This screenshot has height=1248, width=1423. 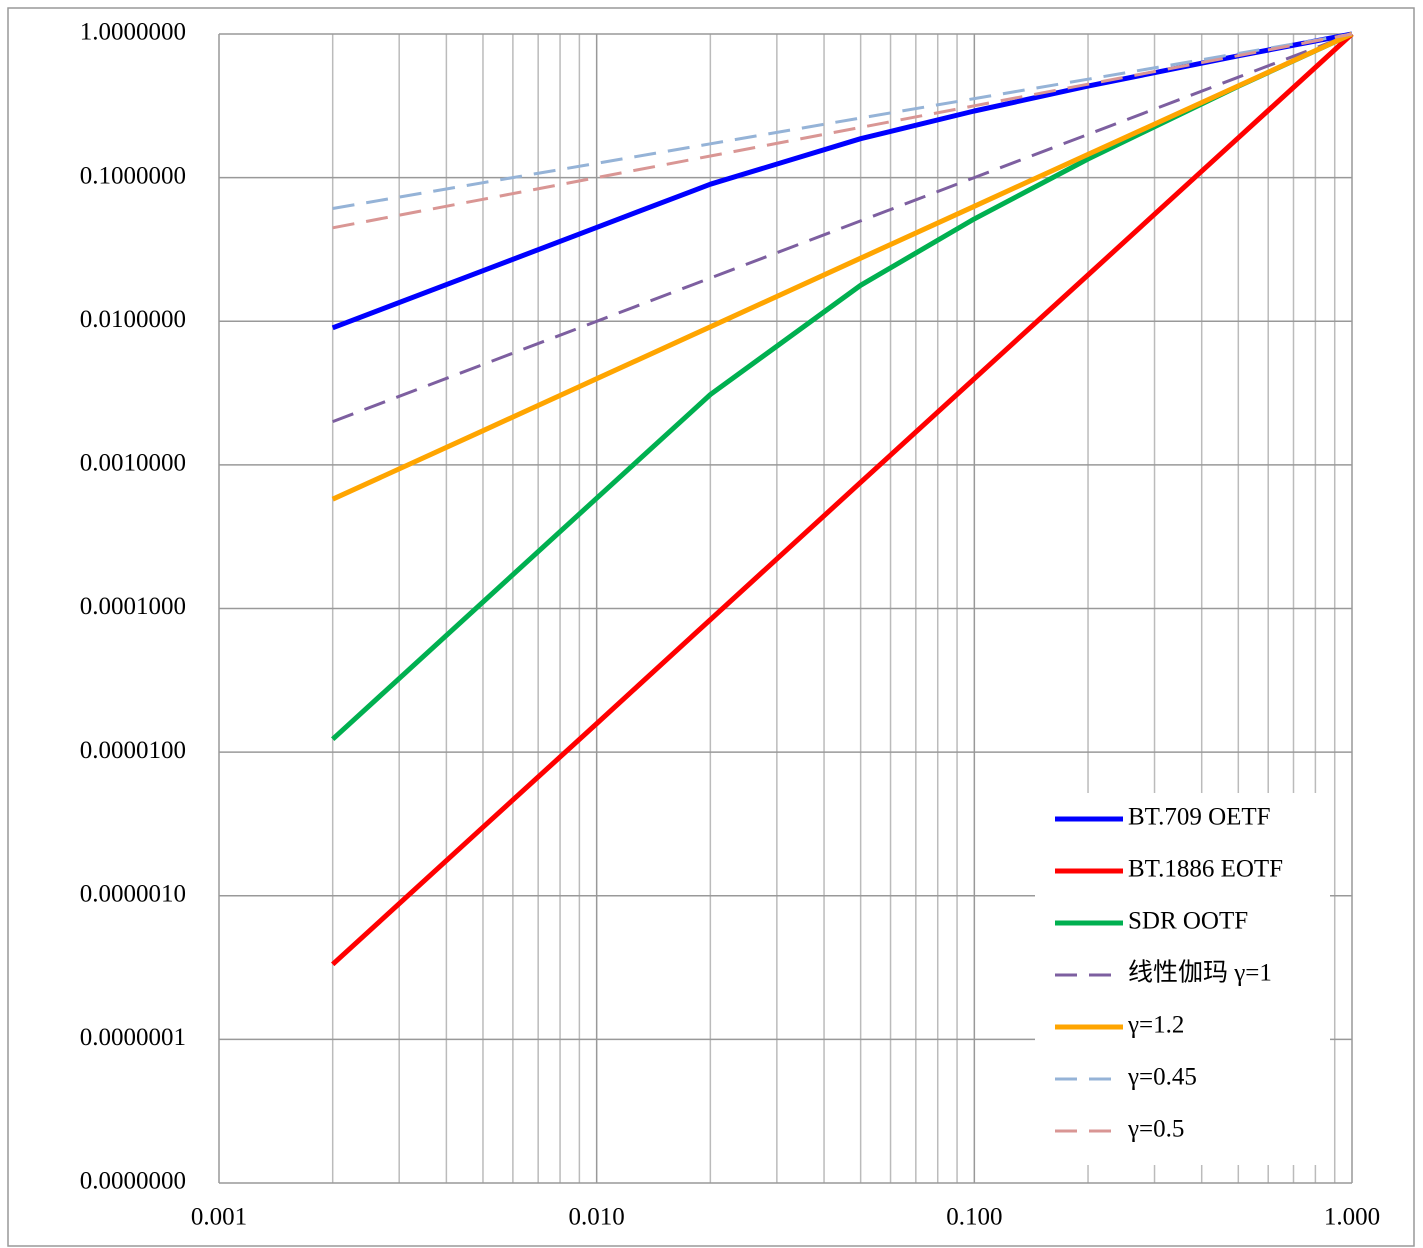 What do you see at coordinates (133, 463) in the screenshot?
I see `y-tick-label: 0.0010000` at bounding box center [133, 463].